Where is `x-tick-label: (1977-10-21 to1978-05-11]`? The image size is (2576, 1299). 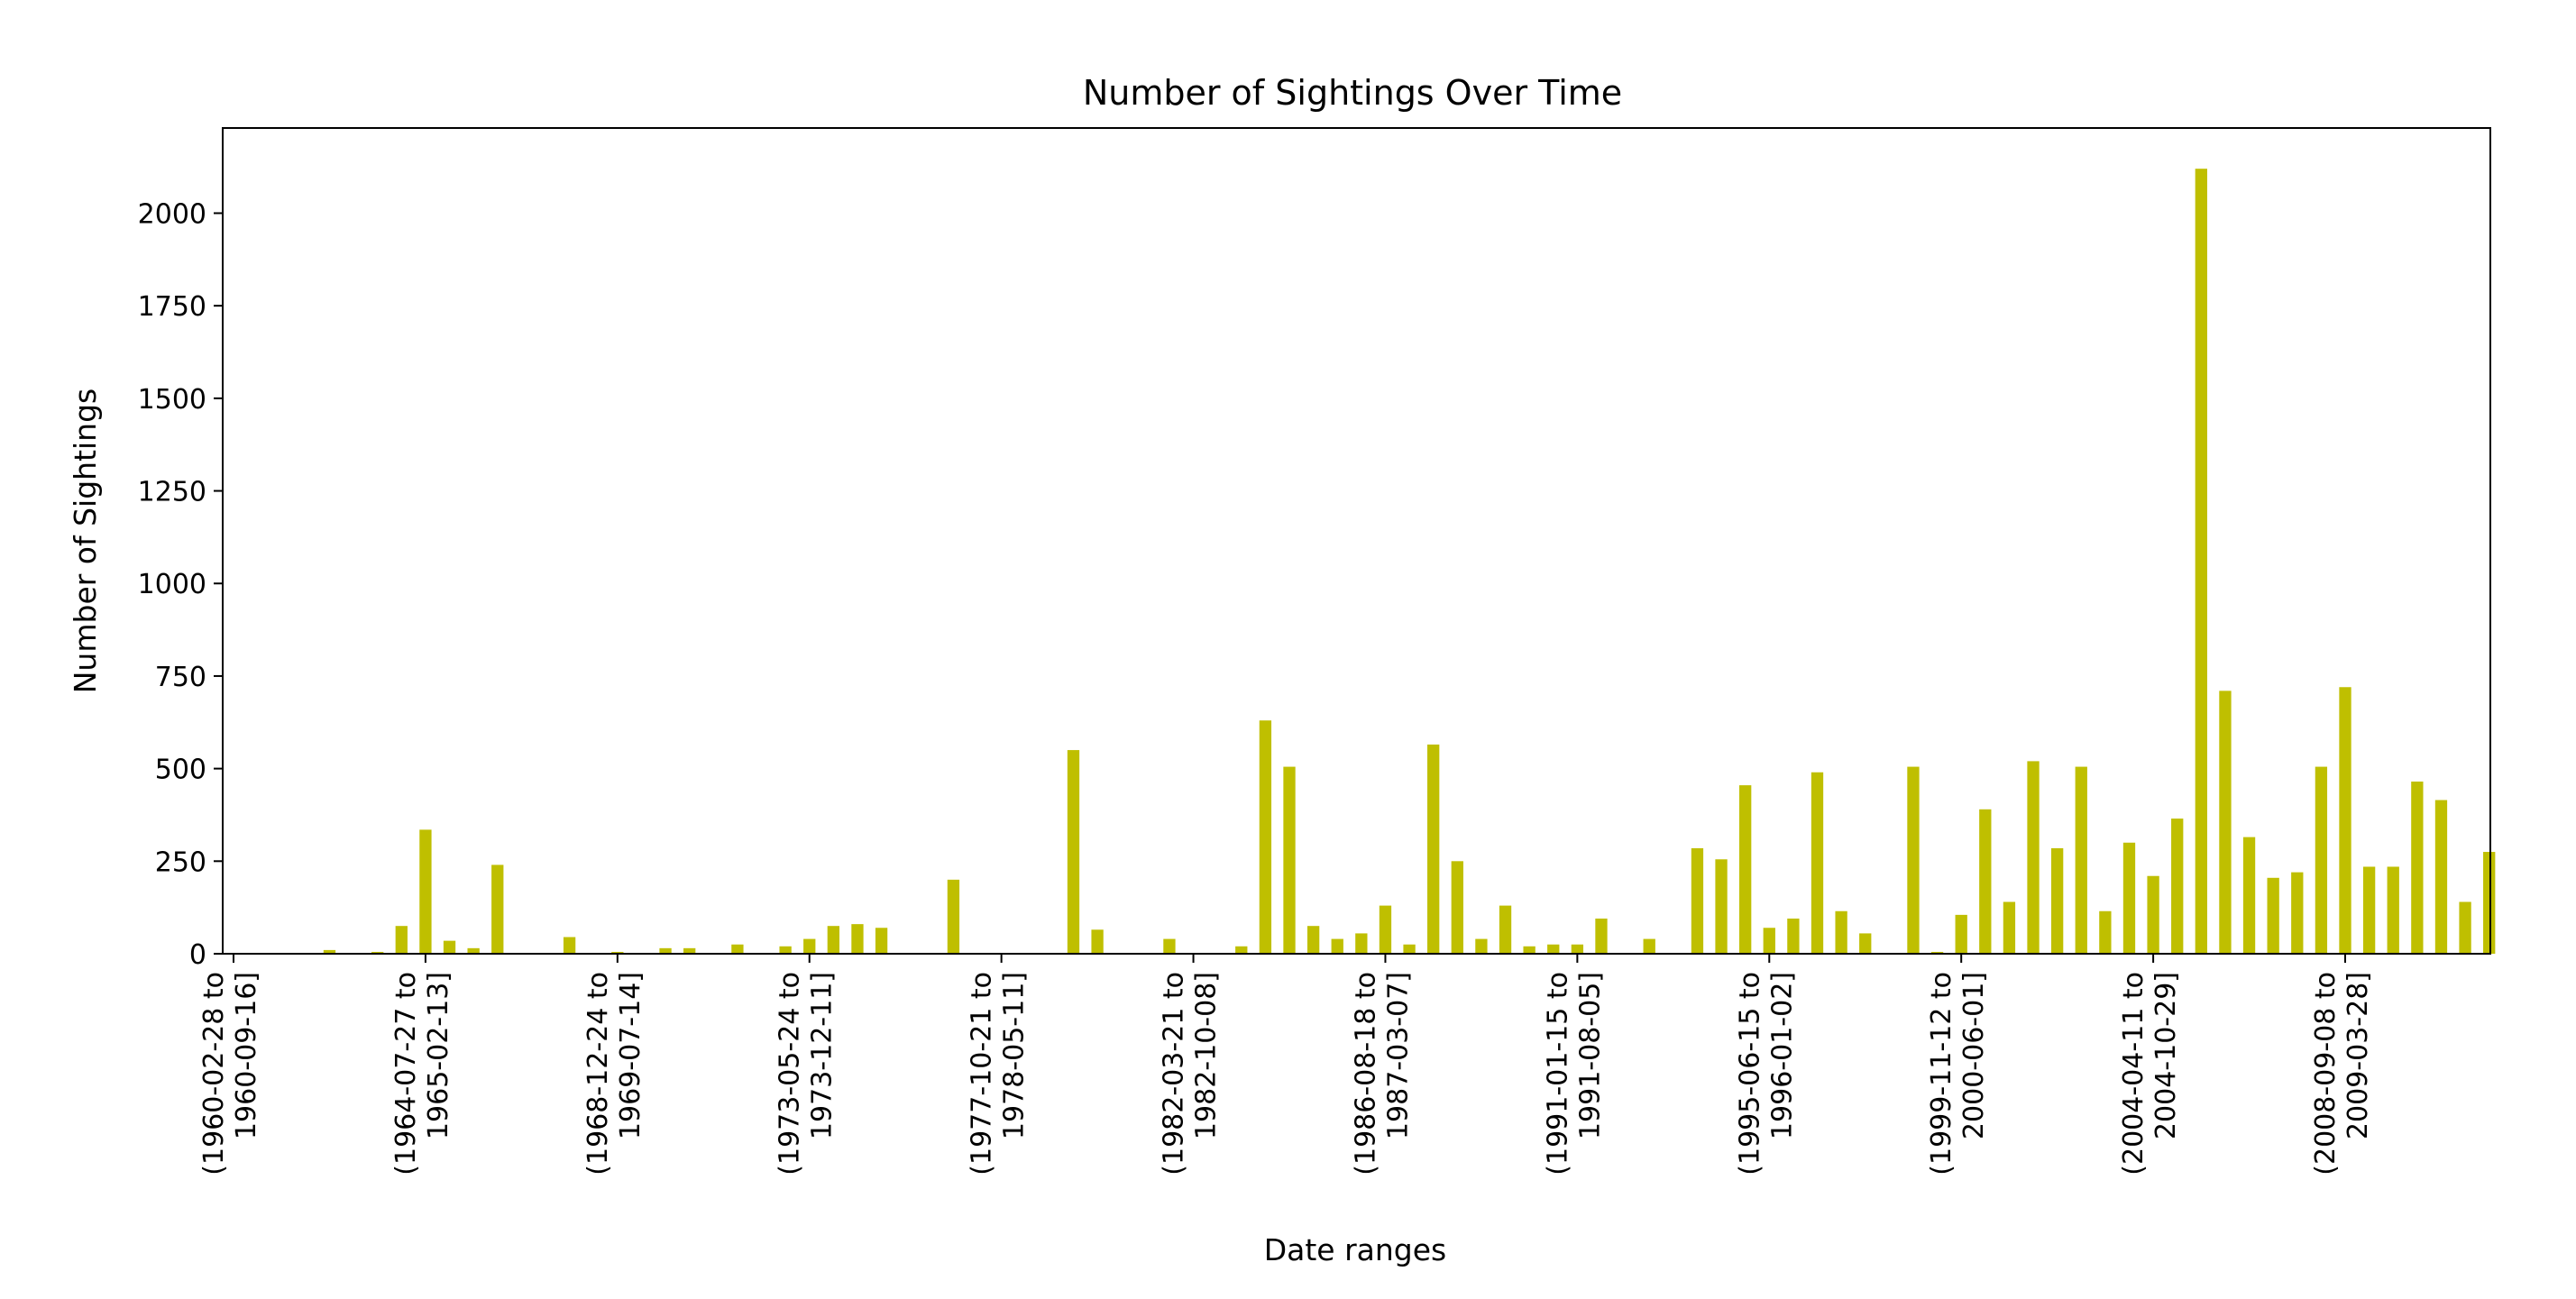
x-tick-label: (1977-10-21 to1978-05-11] is located at coordinates (999, 1074).